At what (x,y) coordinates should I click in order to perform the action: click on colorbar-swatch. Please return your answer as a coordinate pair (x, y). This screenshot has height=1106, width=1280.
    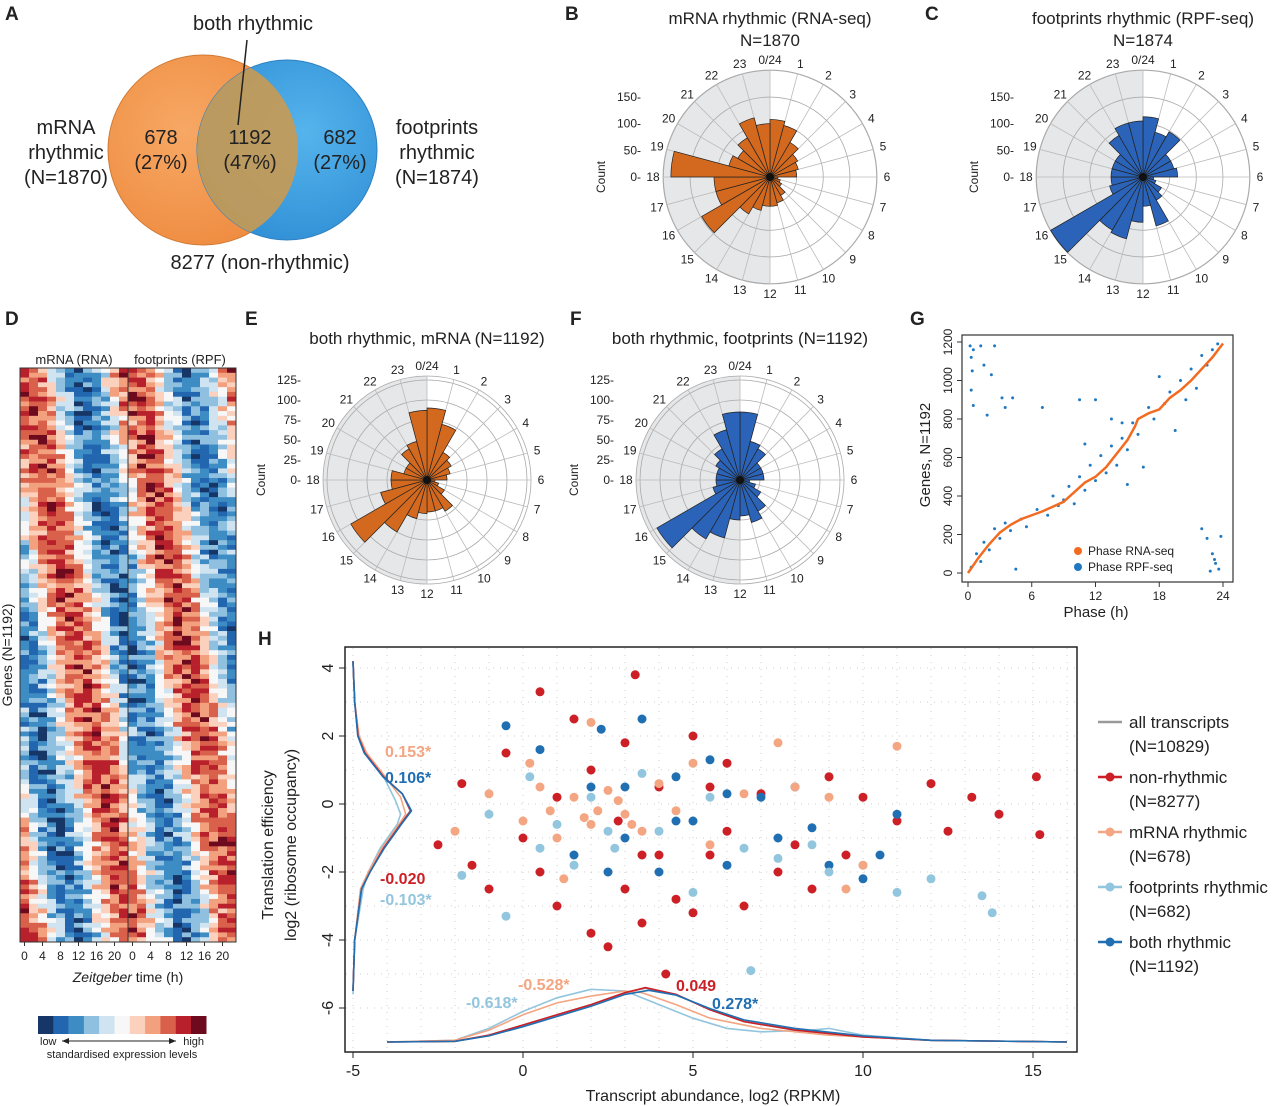
    Looking at the image, I should click on (91, 1025).